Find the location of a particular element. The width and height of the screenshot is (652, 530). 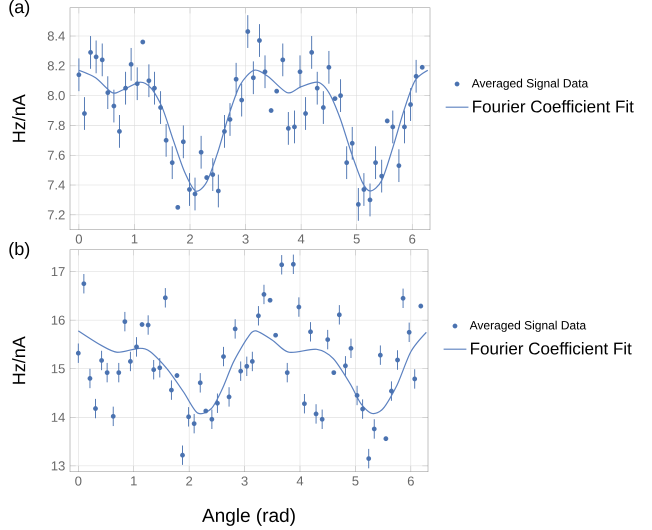

x-tick-label: 2 is located at coordinates (190, 239).